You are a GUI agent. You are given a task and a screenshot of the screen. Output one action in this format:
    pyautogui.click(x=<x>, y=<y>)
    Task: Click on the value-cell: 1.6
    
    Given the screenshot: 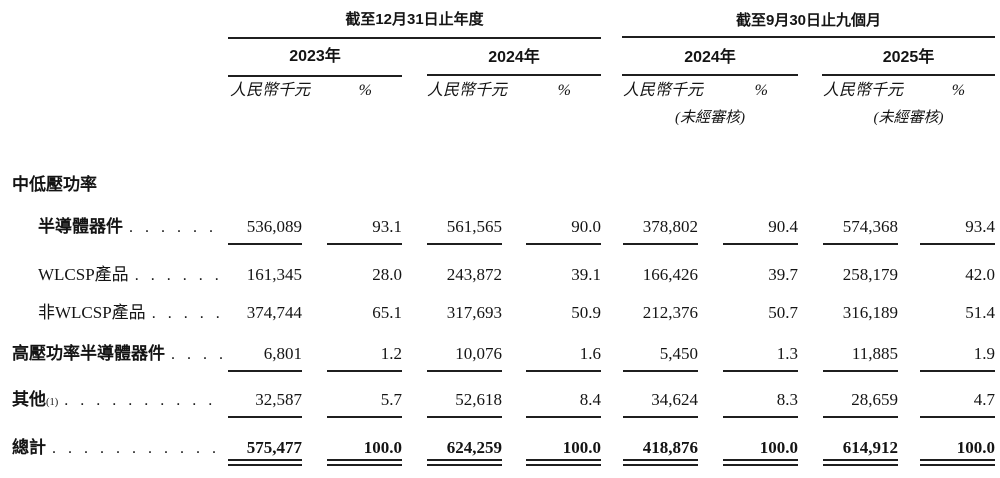 What is the action you would take?
    pyautogui.click(x=551, y=351)
    